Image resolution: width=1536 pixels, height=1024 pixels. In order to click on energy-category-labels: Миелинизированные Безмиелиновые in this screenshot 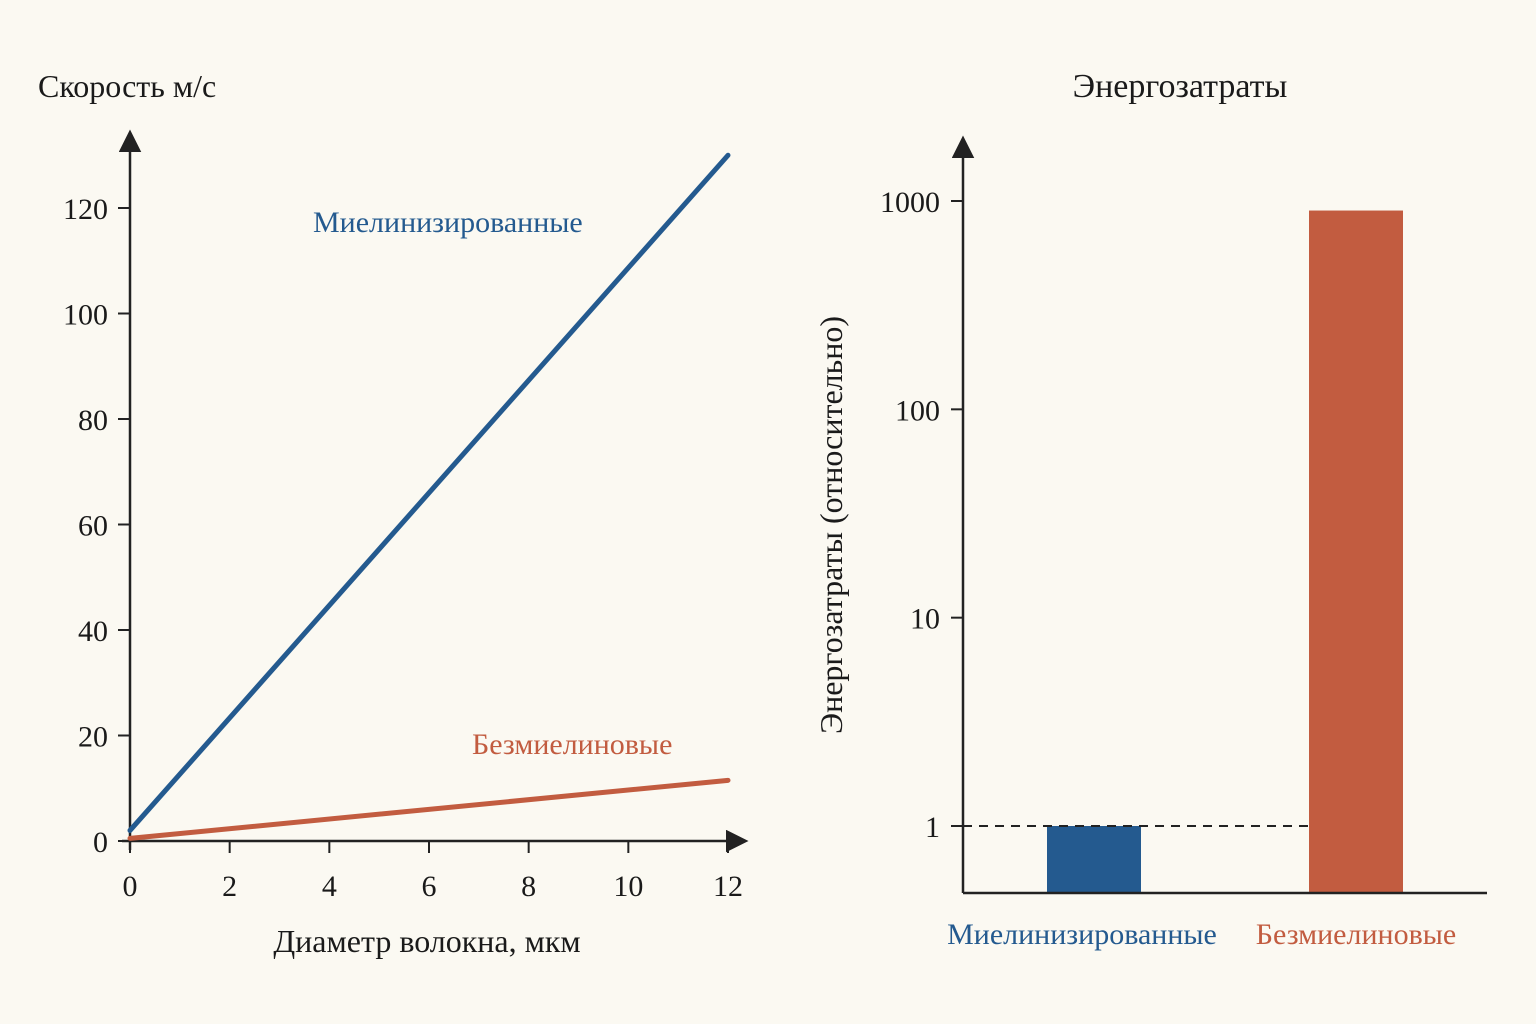, I will do `click(1201, 934)`.